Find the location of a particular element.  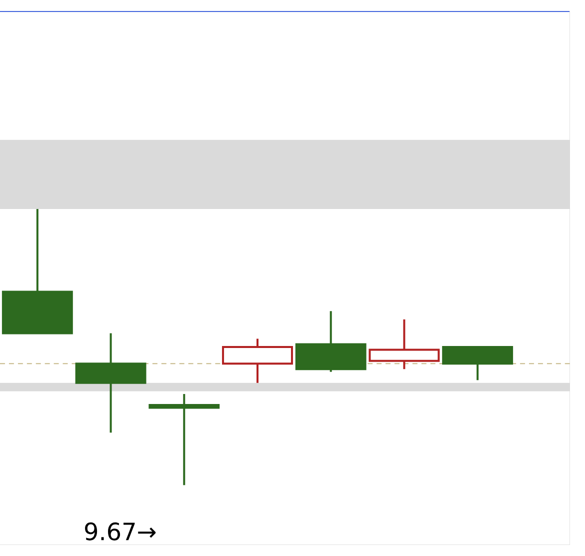

text: 9.67→ is located at coordinates (120, 531).